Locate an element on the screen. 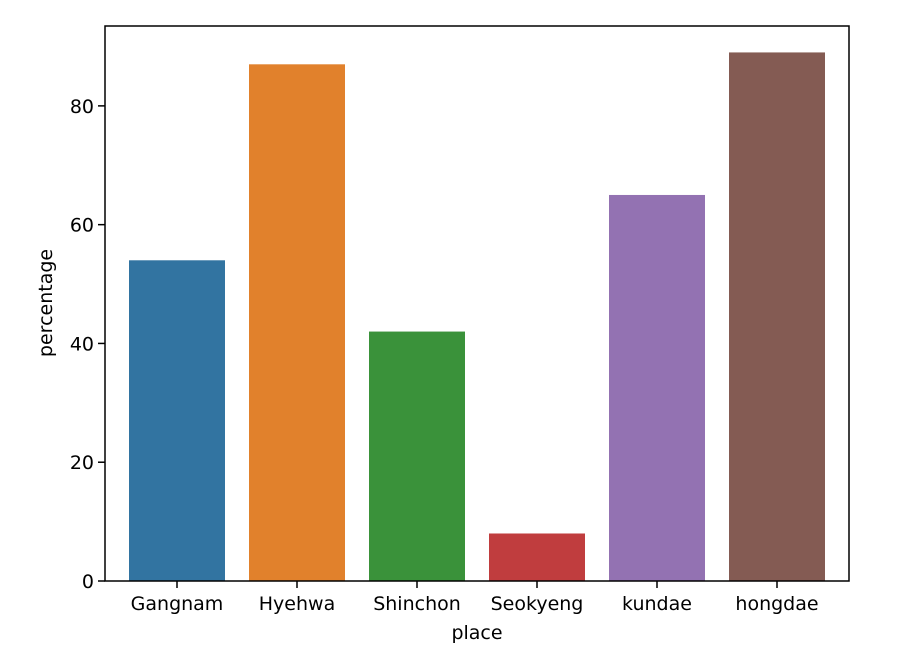 The image size is (908, 658). x-tick-label: Shinchon is located at coordinates (417, 604).